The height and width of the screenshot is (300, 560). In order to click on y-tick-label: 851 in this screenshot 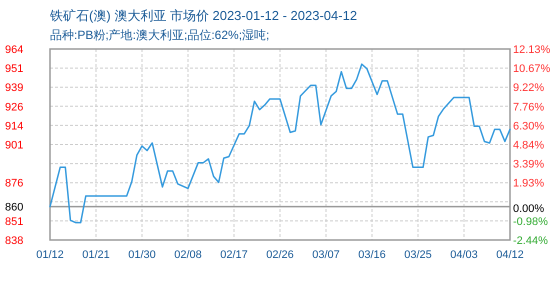, I will do `click(14, 222)`.